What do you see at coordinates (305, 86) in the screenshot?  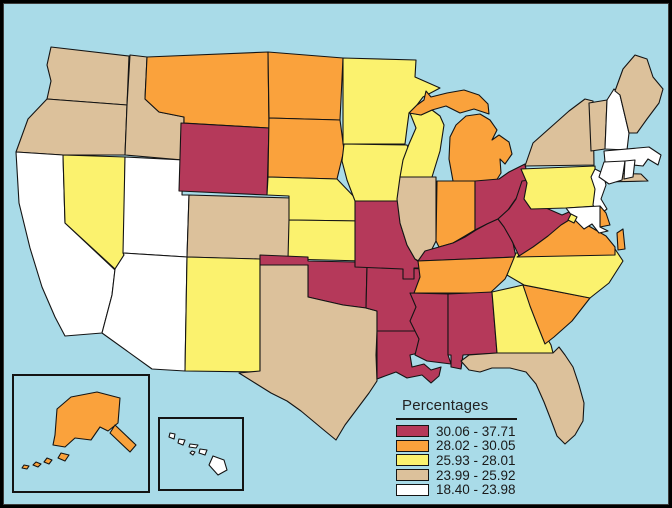 I see `state-nd: North Dakota — 28.02 - 30.05` at bounding box center [305, 86].